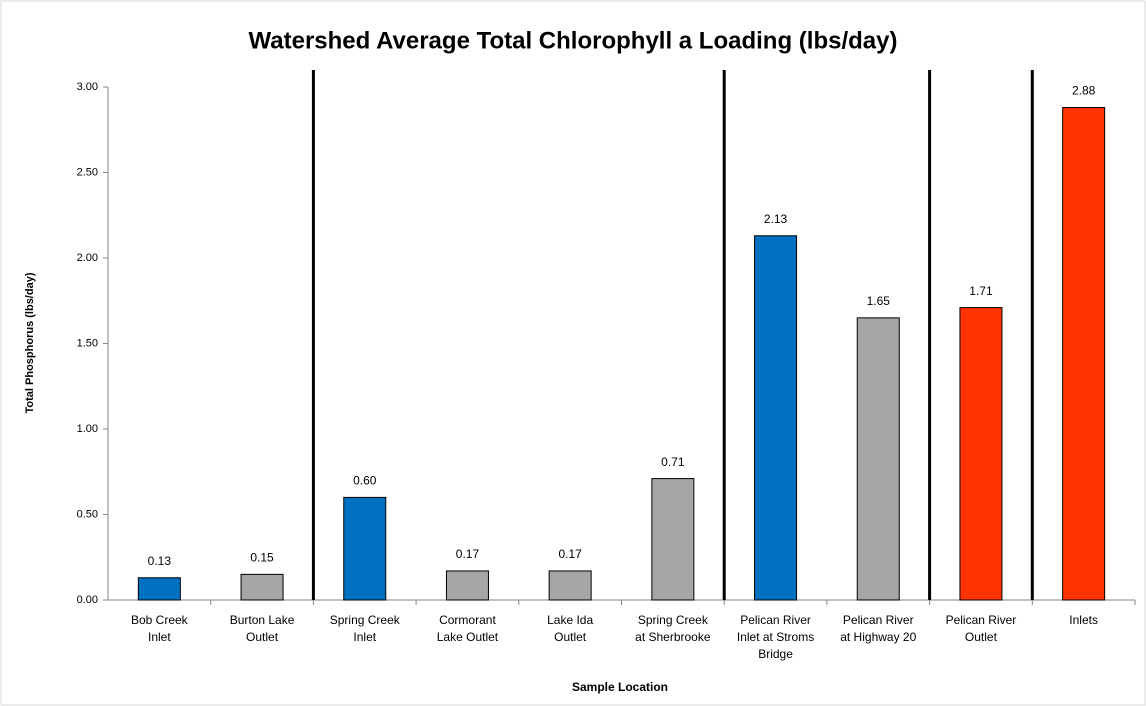 Image resolution: width=1146 pixels, height=706 pixels. Describe the element at coordinates (87, 600) in the screenshot. I see `y-tick-label: 0.00` at that location.